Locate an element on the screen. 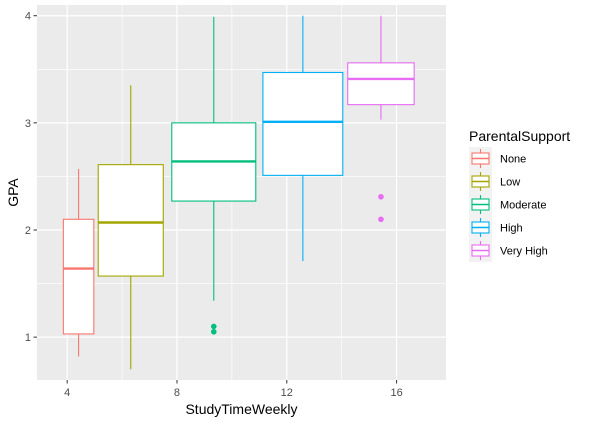  legend-item-moderate: Moderate is located at coordinates (507, 204).